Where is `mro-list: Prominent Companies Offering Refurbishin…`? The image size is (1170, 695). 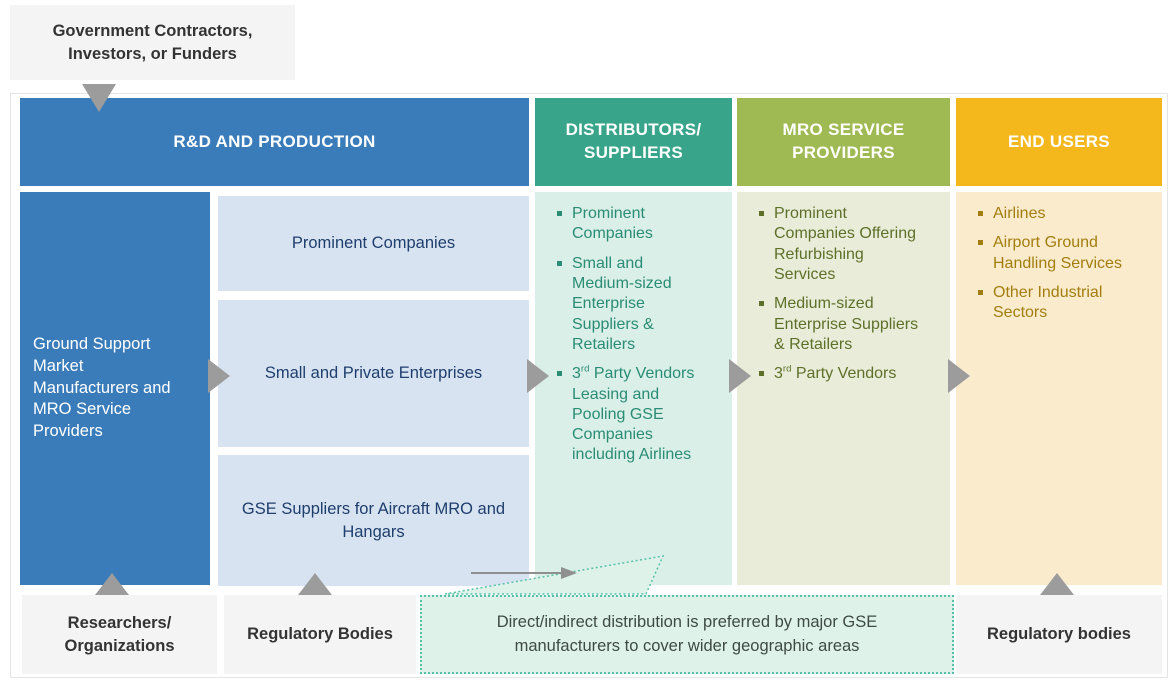
mro-list: Prominent Companies Offering Refurbishin… is located at coordinates (843, 288).